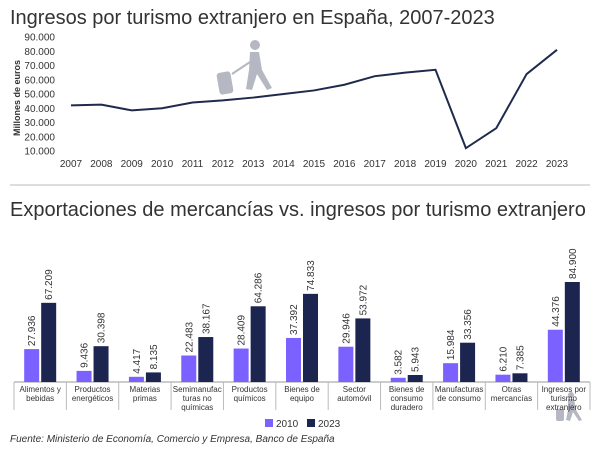 The width and height of the screenshot is (600, 451). What do you see at coordinates (405, 164) in the screenshot?
I see `x-tick-label: 2018` at bounding box center [405, 164].